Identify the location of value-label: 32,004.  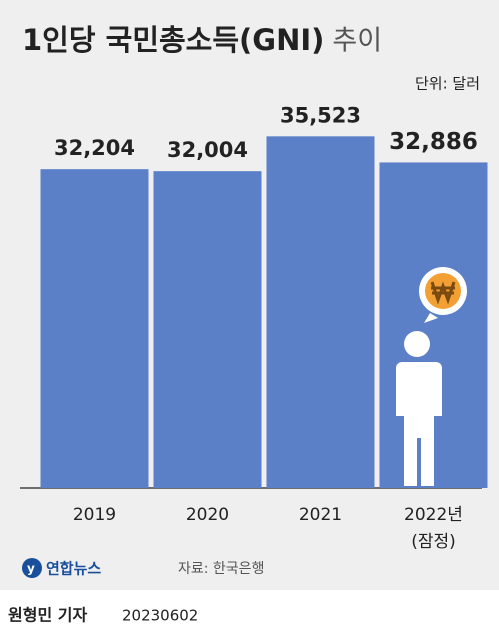
(207, 150).